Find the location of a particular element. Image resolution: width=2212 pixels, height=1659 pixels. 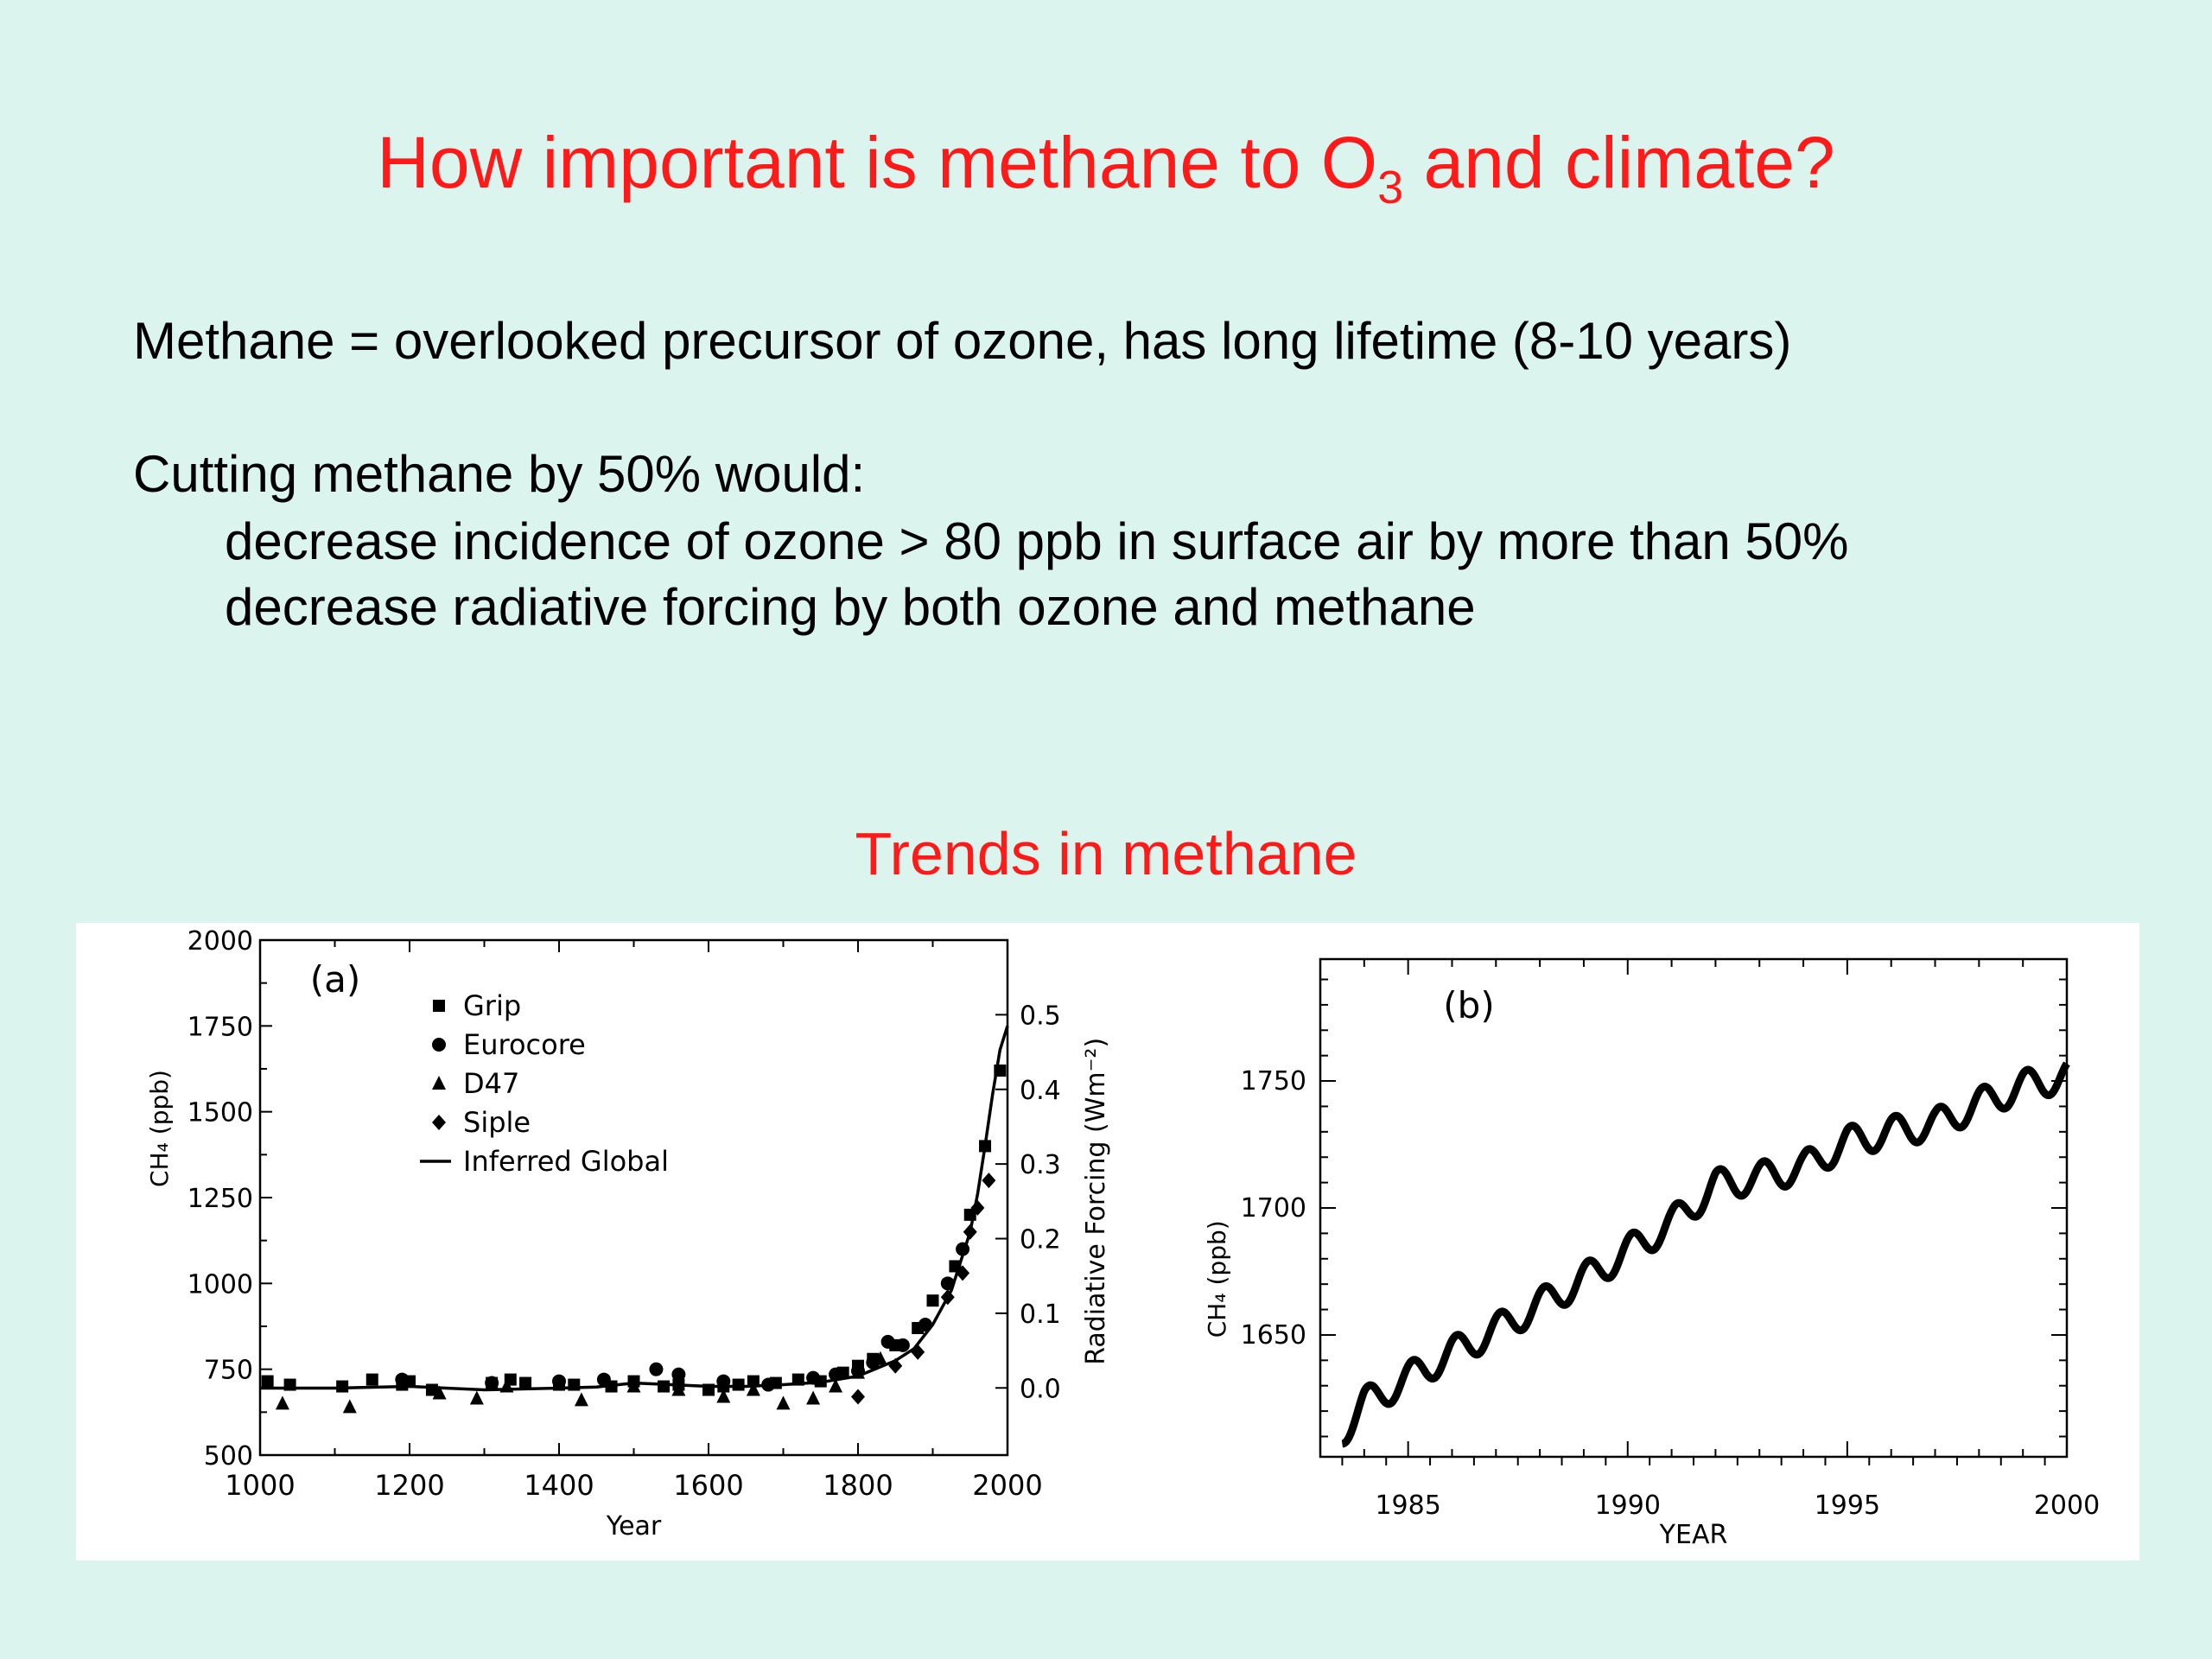

panel-b-xtick-label: 1995 is located at coordinates (1847, 1506).